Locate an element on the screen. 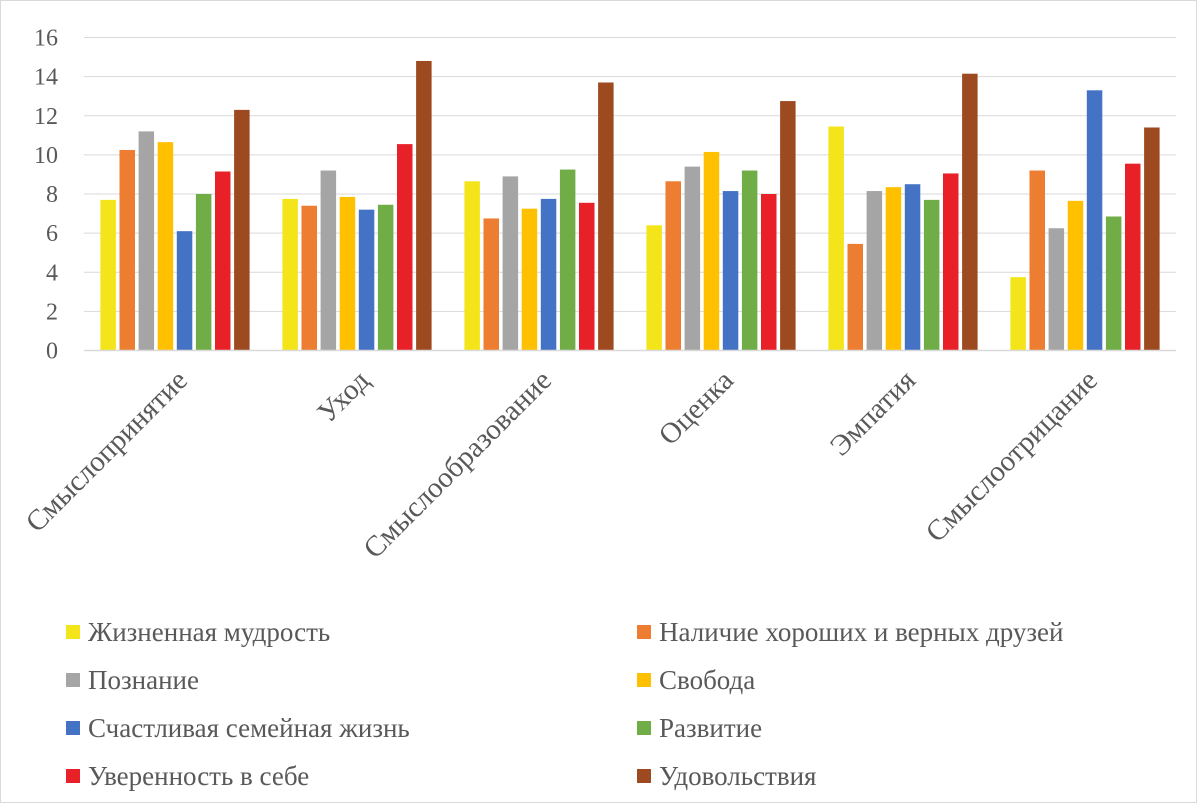 This screenshot has height=803, width=1197. x-category-label: Уход is located at coordinates (343, 396).